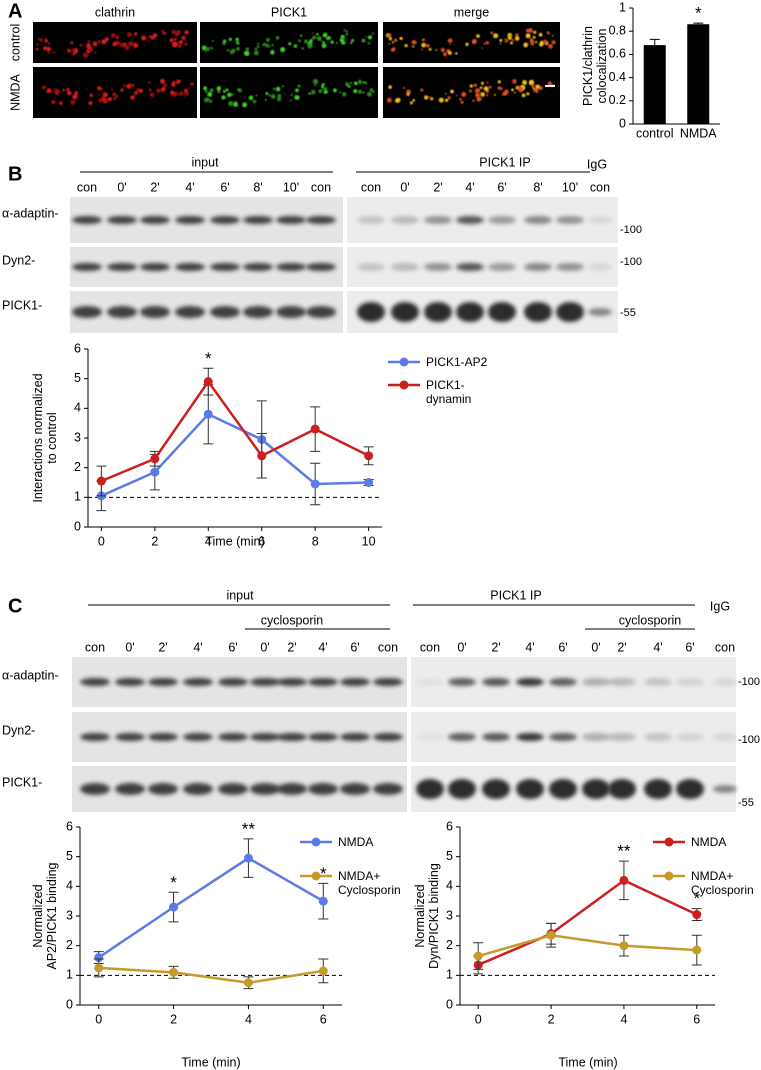  What do you see at coordinates (746, 803) in the screenshot?
I see `mw-marker: -55` at bounding box center [746, 803].